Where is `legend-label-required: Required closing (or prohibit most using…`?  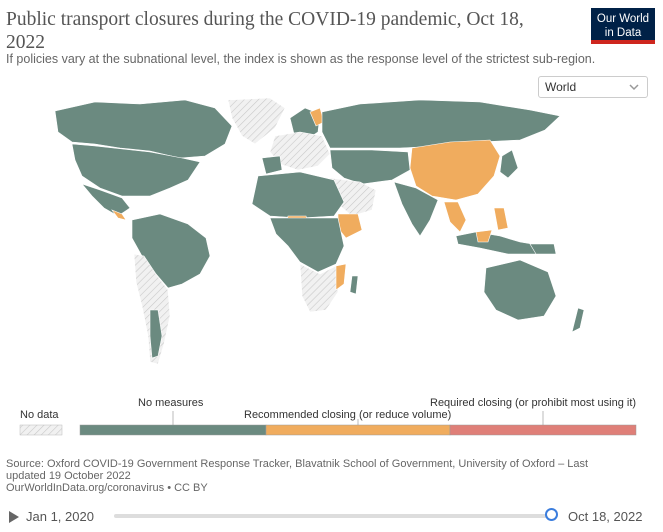
legend-label-required: Required closing (or prohibit most using… is located at coordinates (533, 403).